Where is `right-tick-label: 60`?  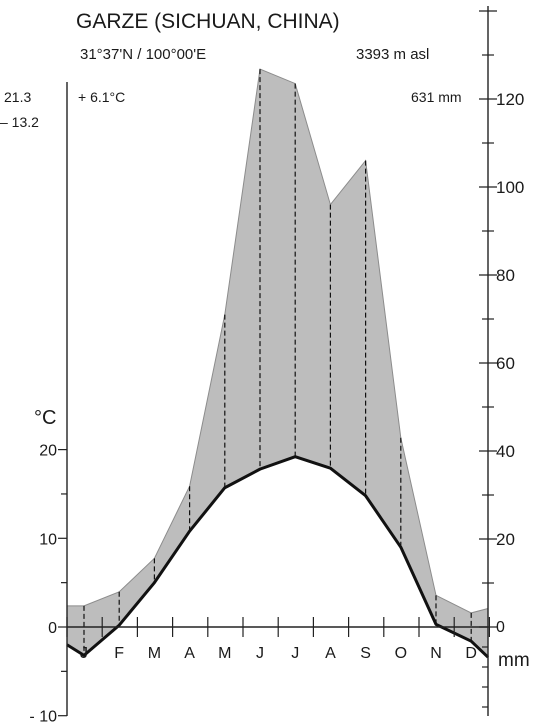 right-tick-label: 60 is located at coordinates (505, 363).